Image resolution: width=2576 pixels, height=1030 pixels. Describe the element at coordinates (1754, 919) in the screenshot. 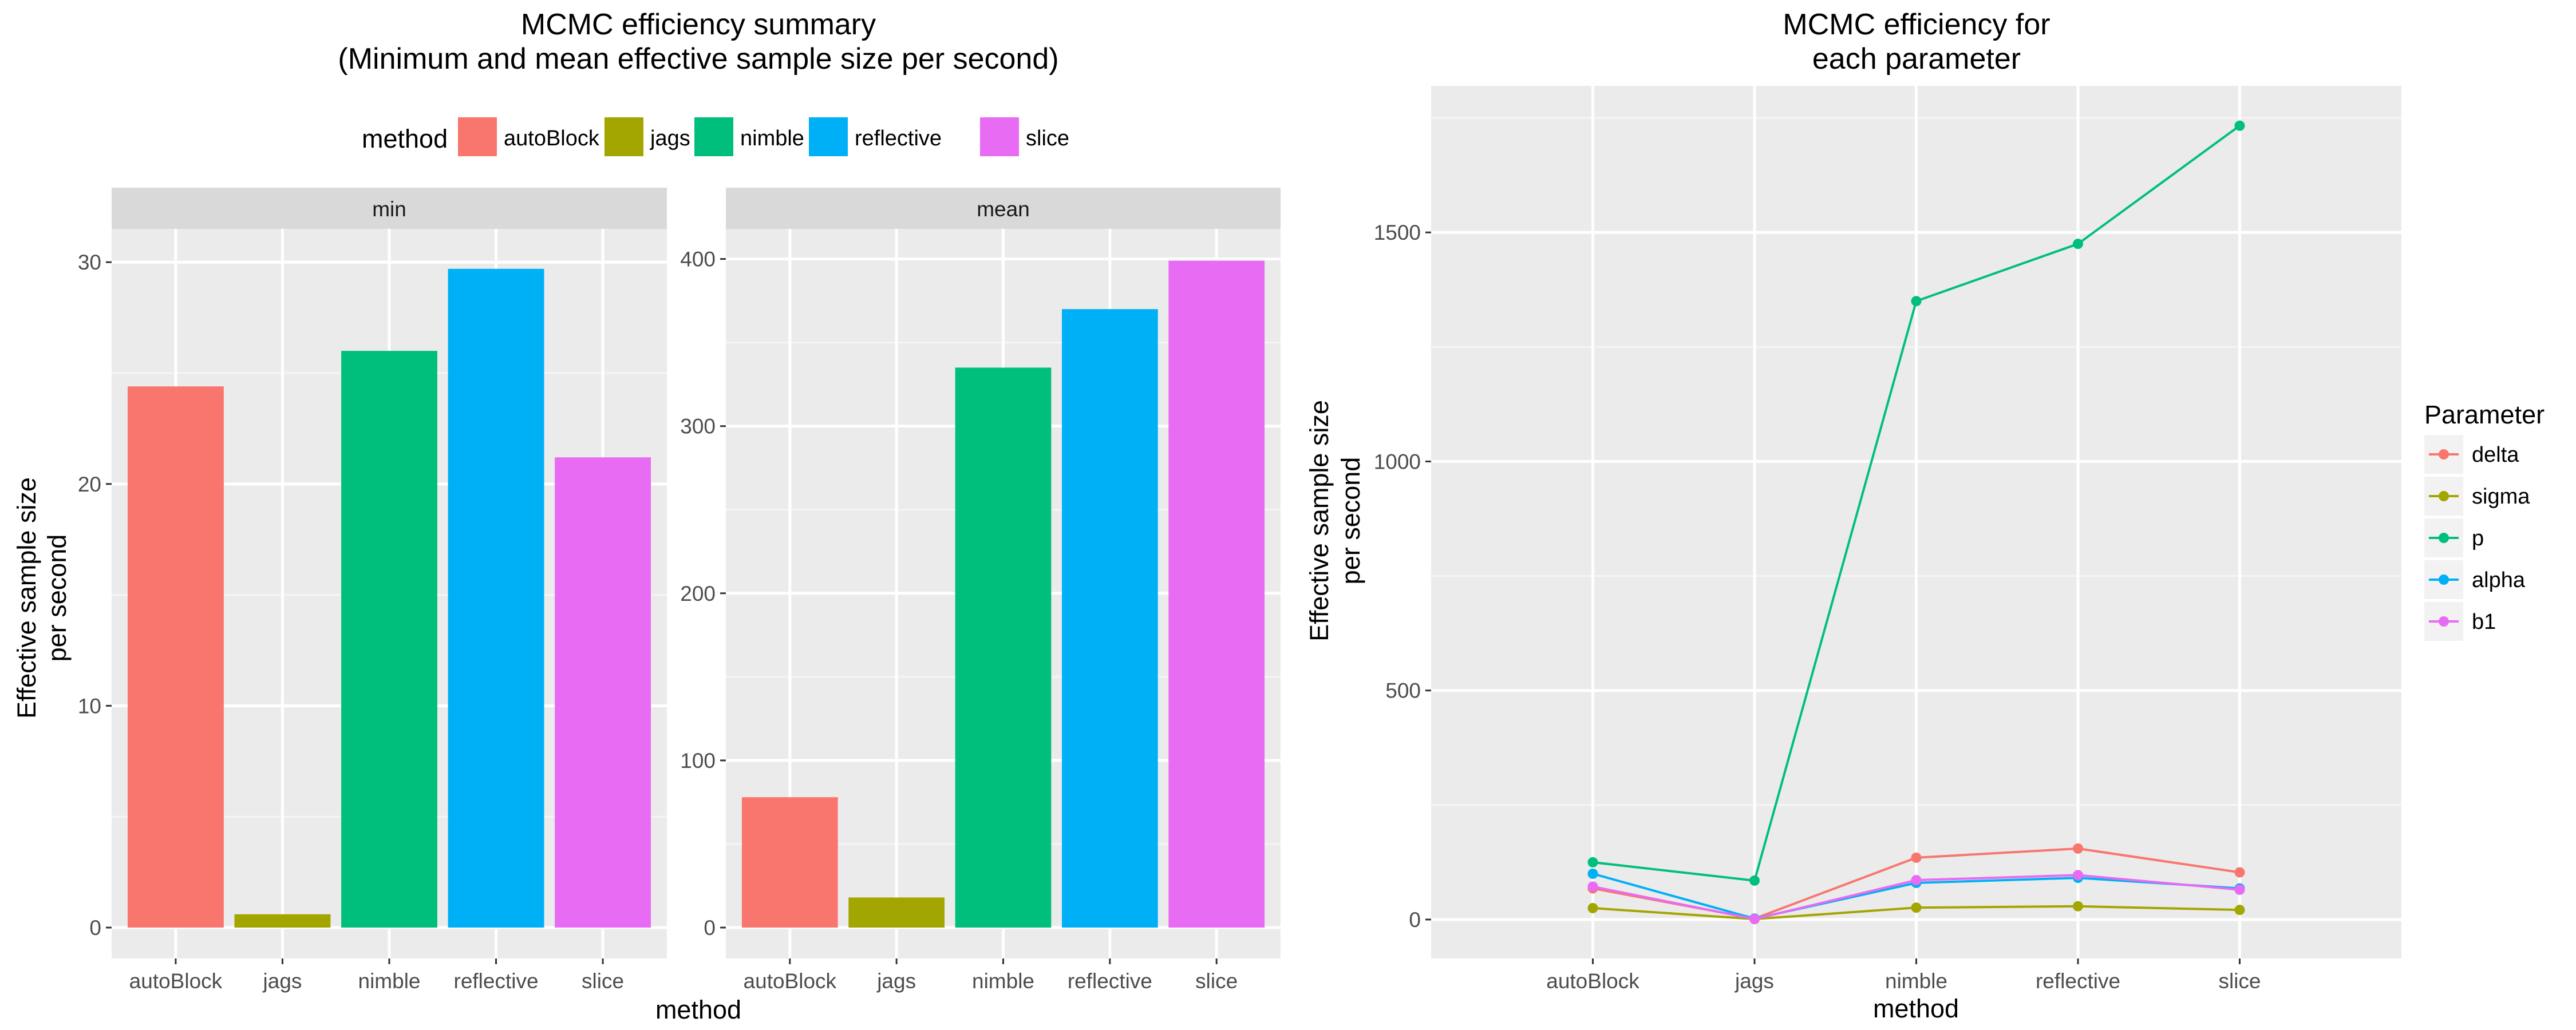

I see `point-b1-jags` at that location.